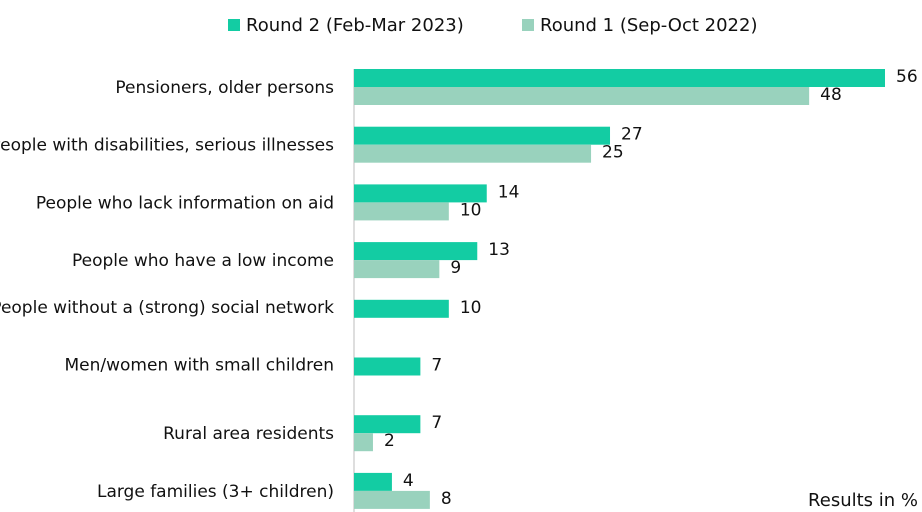  What do you see at coordinates (471, 308) in the screenshot?
I see `value-label-round-2: 10` at bounding box center [471, 308].